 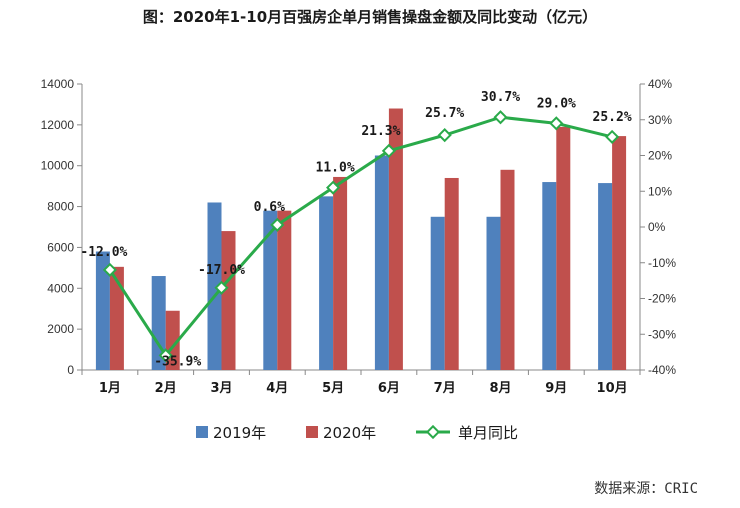 What do you see at coordinates (660, 191) in the screenshot?
I see `y-right-tick-label: 10%` at bounding box center [660, 191].